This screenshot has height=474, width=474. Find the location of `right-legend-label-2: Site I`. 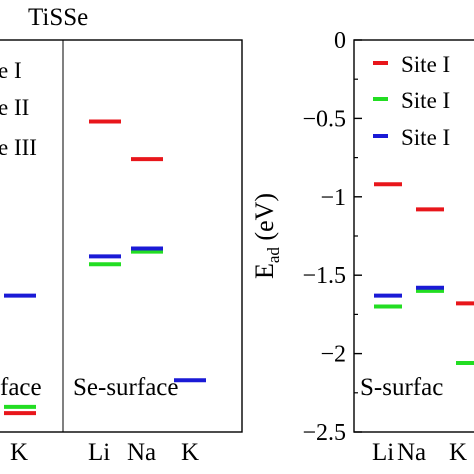

right-legend-label-2: Site I is located at coordinates (425, 100).